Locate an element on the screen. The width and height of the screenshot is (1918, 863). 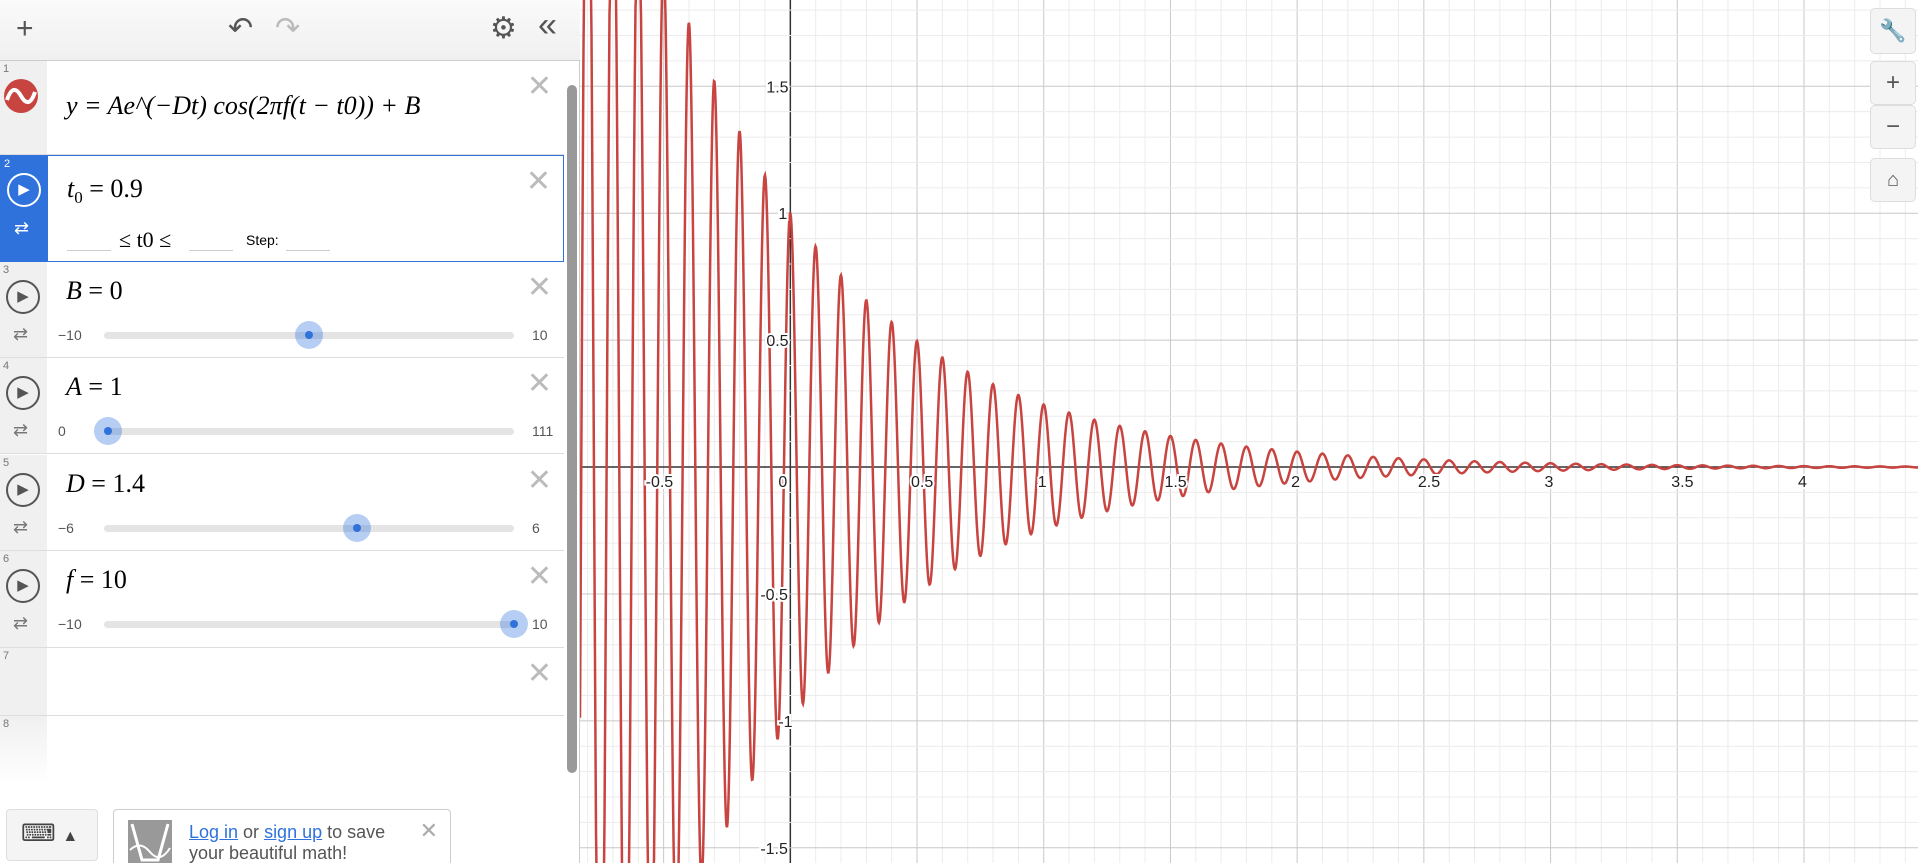
row-number: 1 is located at coordinates (6, 69).